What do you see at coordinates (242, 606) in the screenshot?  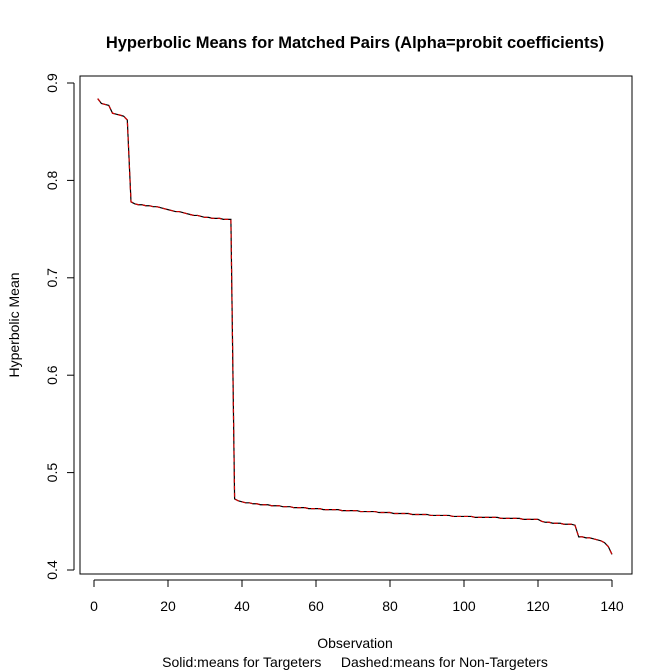 I see `x-tick-label: 40` at bounding box center [242, 606].